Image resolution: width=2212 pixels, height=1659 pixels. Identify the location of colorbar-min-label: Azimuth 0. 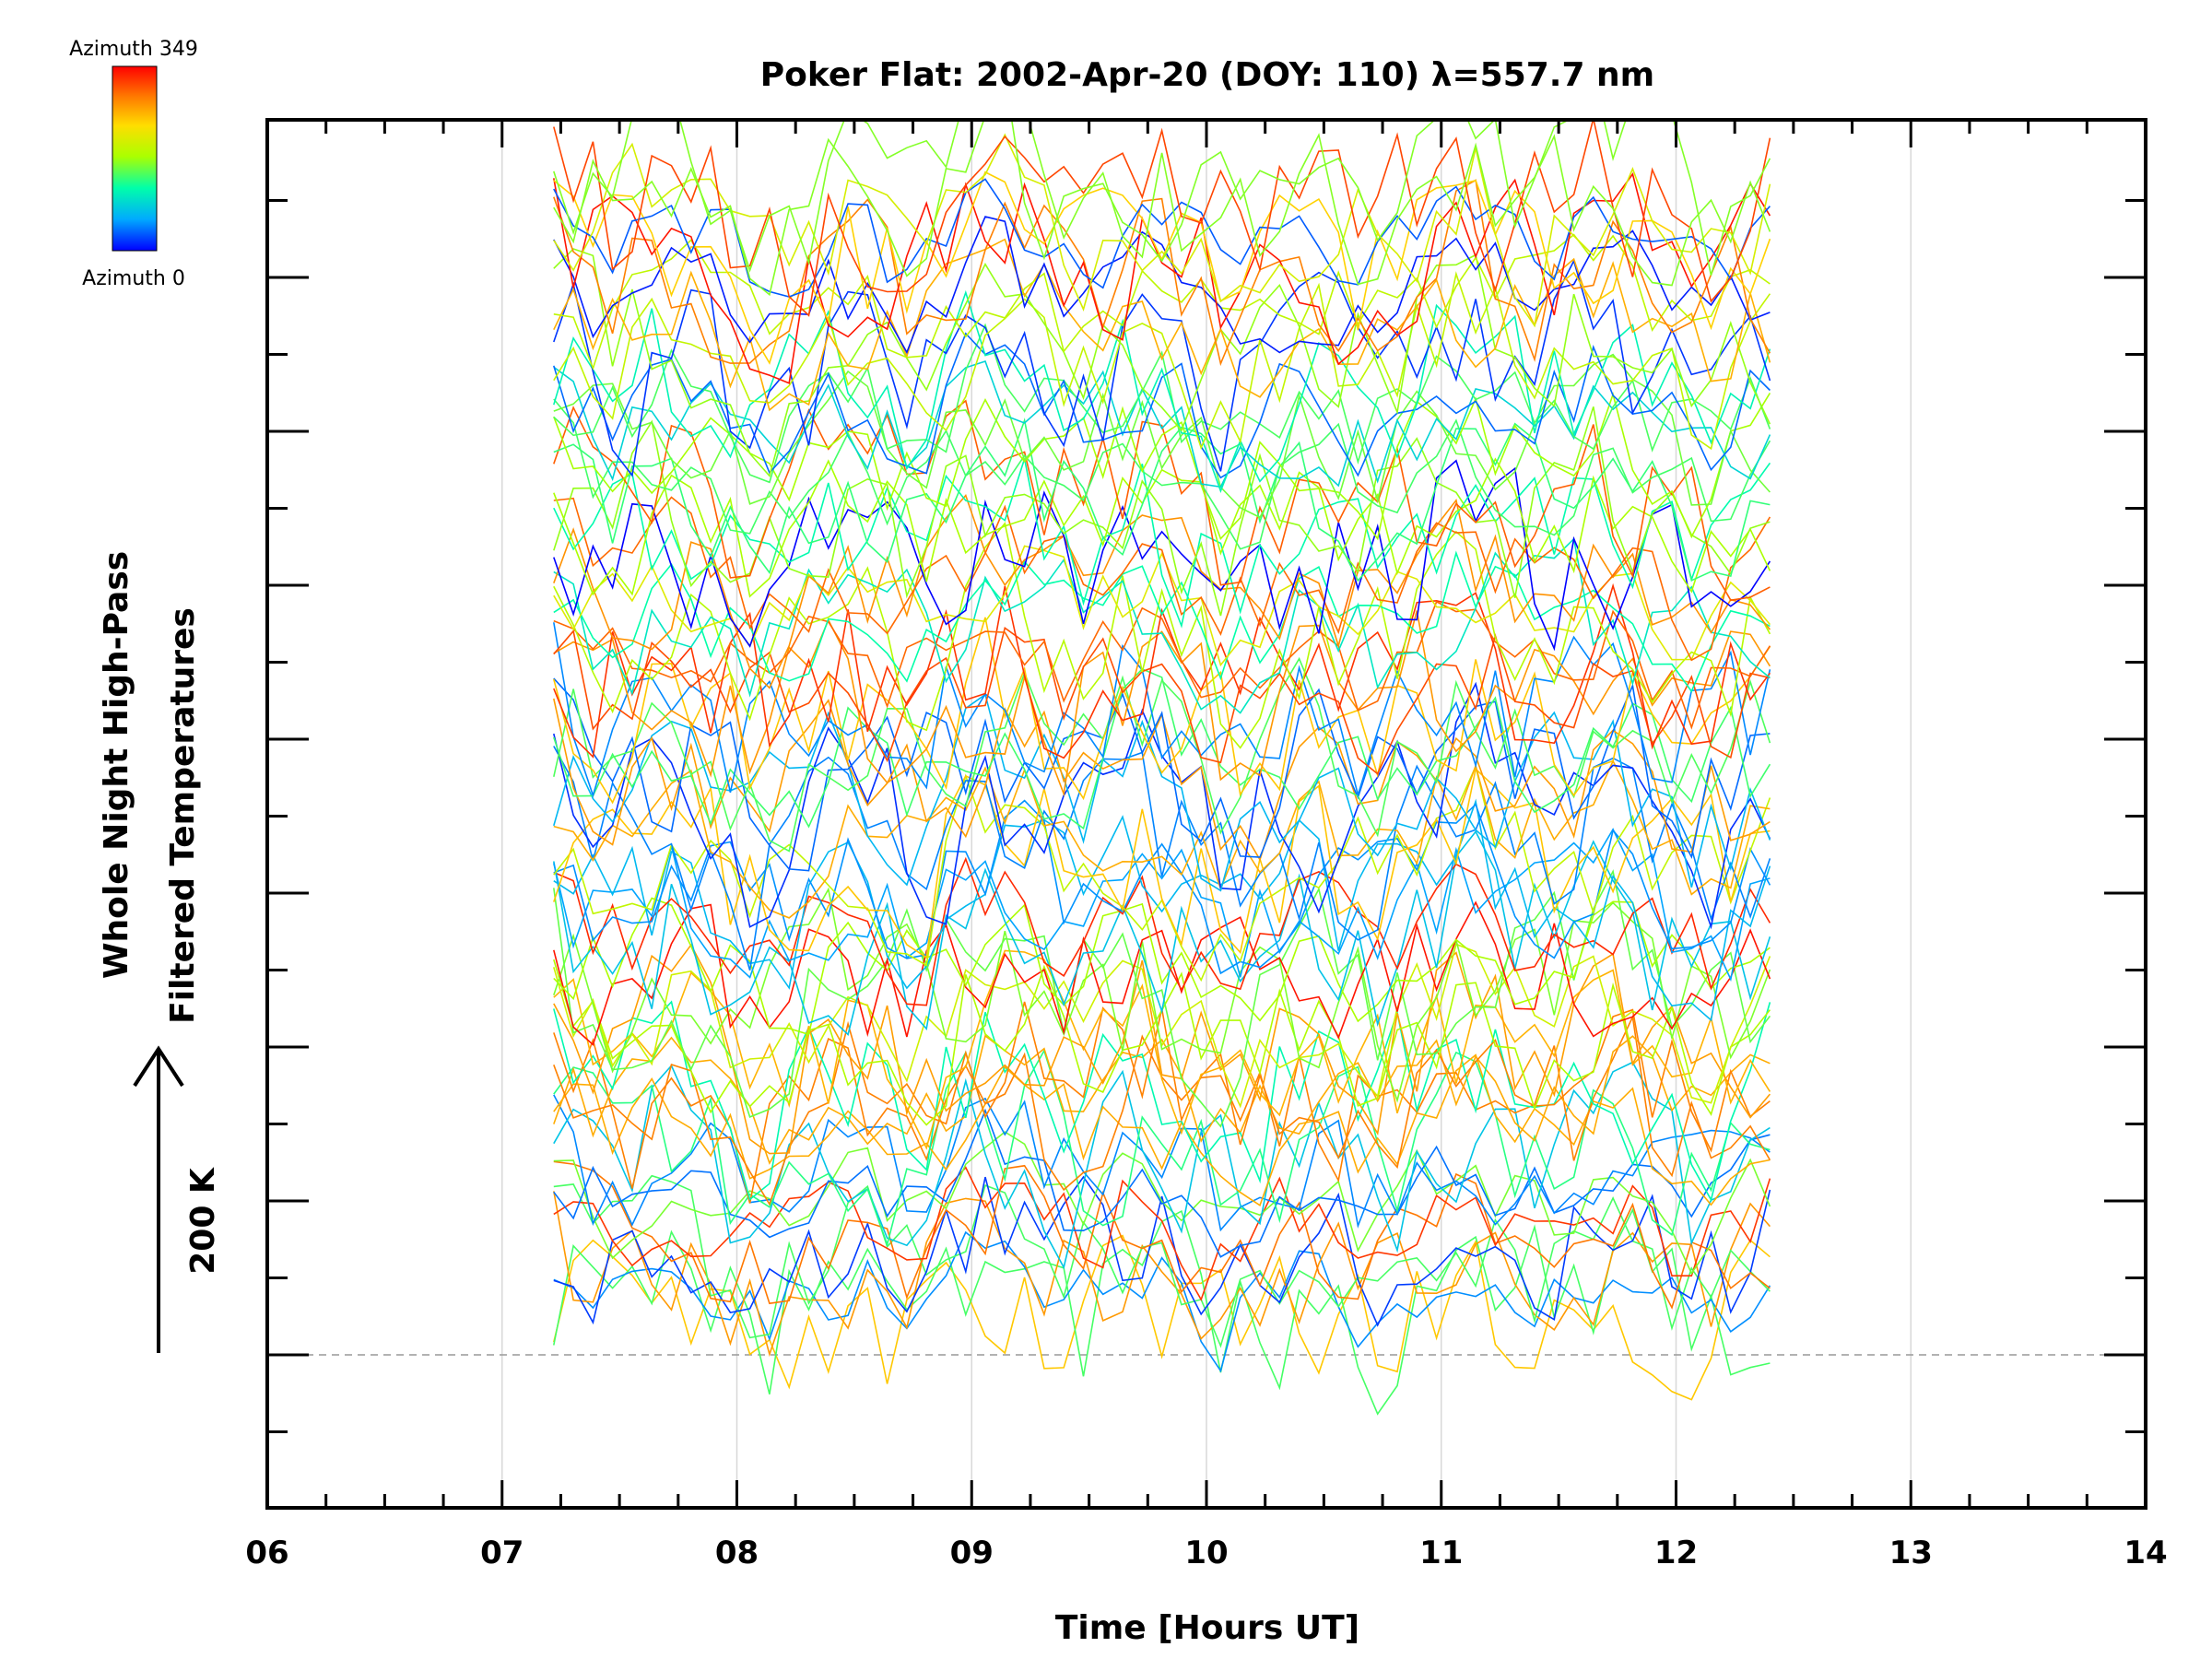
(133, 278).